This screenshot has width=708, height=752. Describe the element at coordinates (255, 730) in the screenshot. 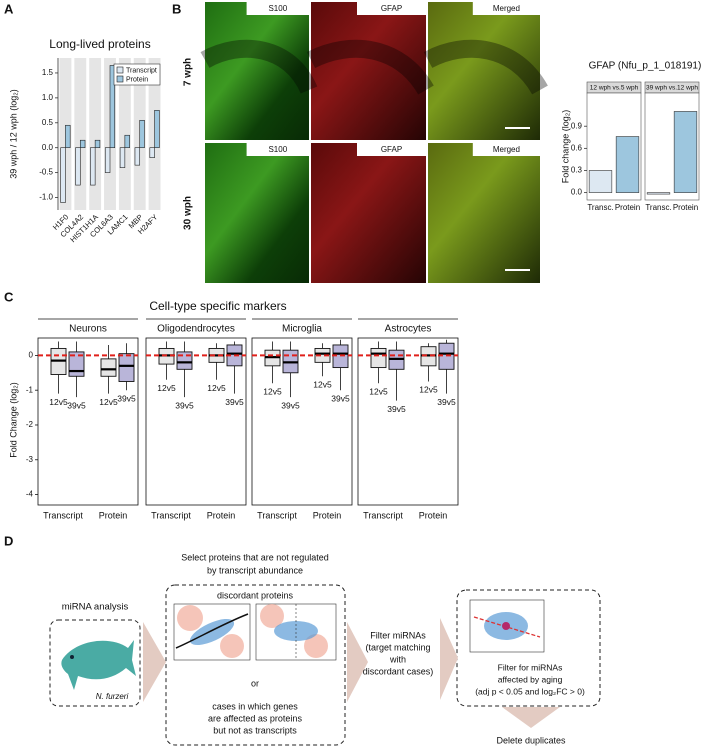

I see `diagram-text: but not as transcripts` at that location.